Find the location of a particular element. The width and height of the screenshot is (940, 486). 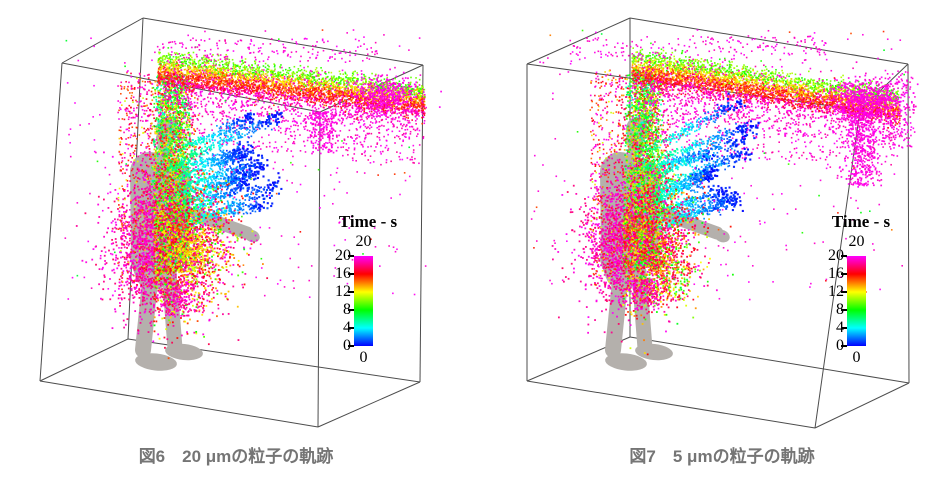

figure-caption-right: 図7 5 μmの粒子の軌跡 is located at coordinates (722, 456).